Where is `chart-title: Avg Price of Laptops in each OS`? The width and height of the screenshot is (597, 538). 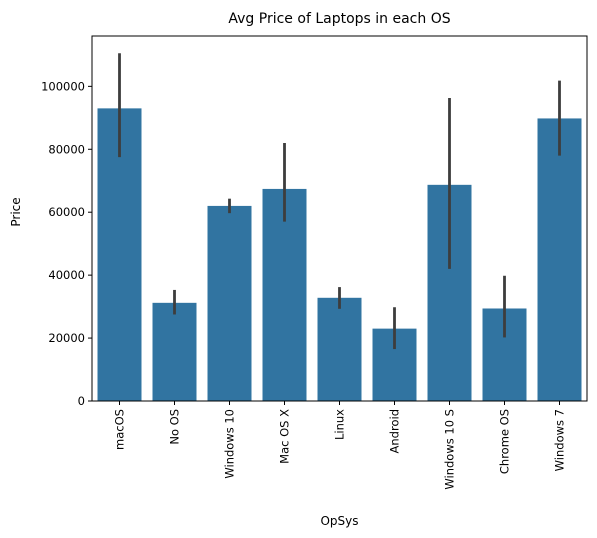
chart-title: Avg Price of Laptops in each OS is located at coordinates (339, 19).